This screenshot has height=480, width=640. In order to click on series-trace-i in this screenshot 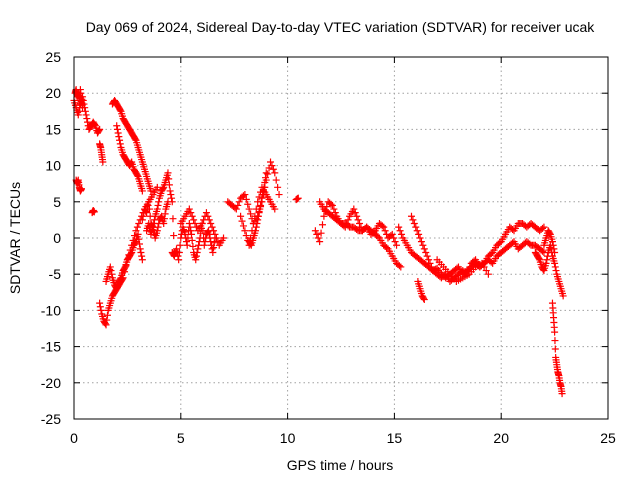, I will do `click(129, 158)`.